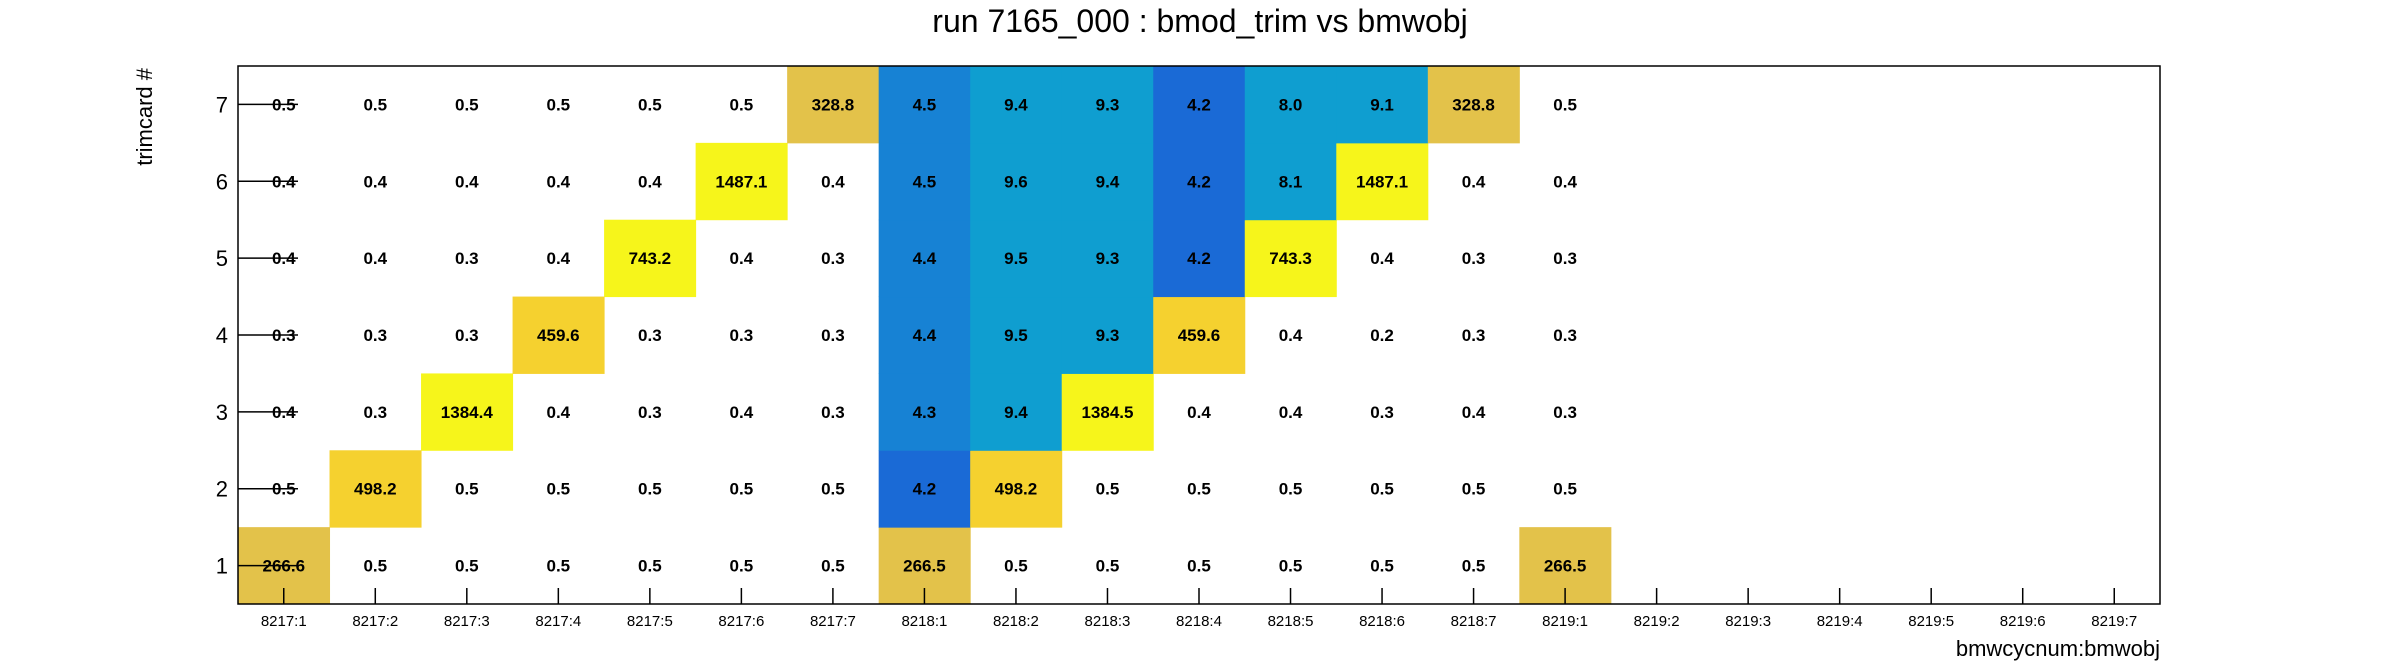  I want to click on cell-value-label: 8.0, so click(1291, 104).